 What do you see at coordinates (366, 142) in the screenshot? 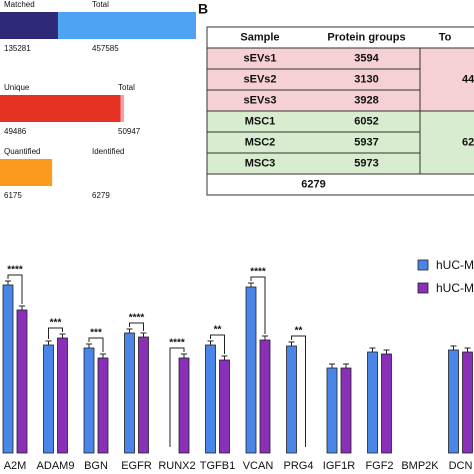
I see `cell: 5937` at bounding box center [366, 142].